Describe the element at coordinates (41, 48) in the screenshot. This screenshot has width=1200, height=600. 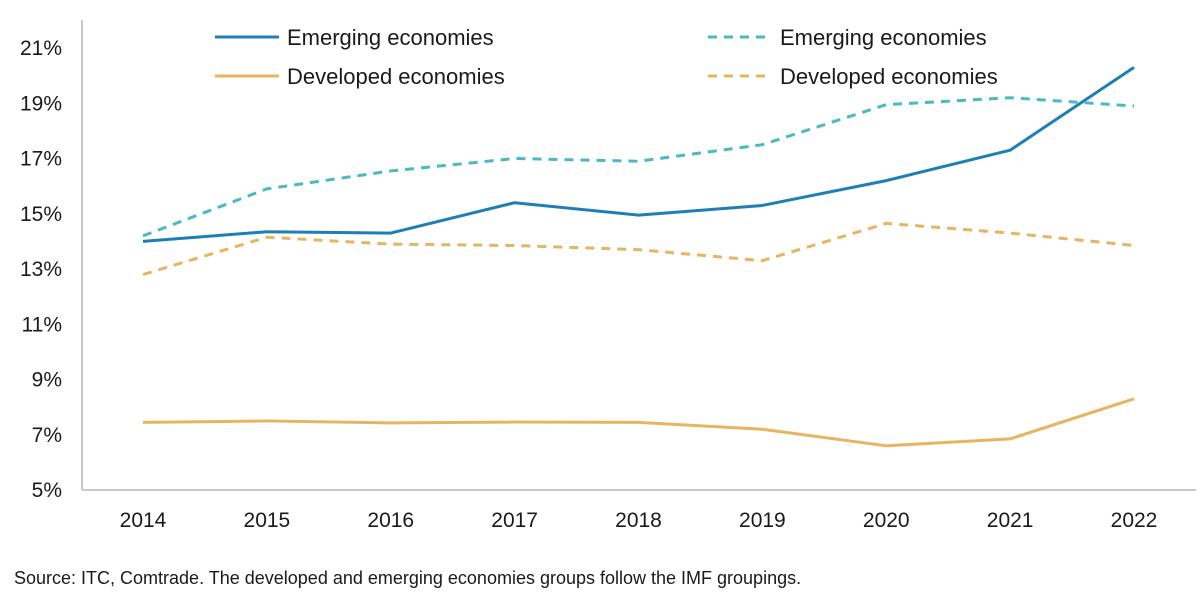
I see `y-tick-label: 21%` at that location.